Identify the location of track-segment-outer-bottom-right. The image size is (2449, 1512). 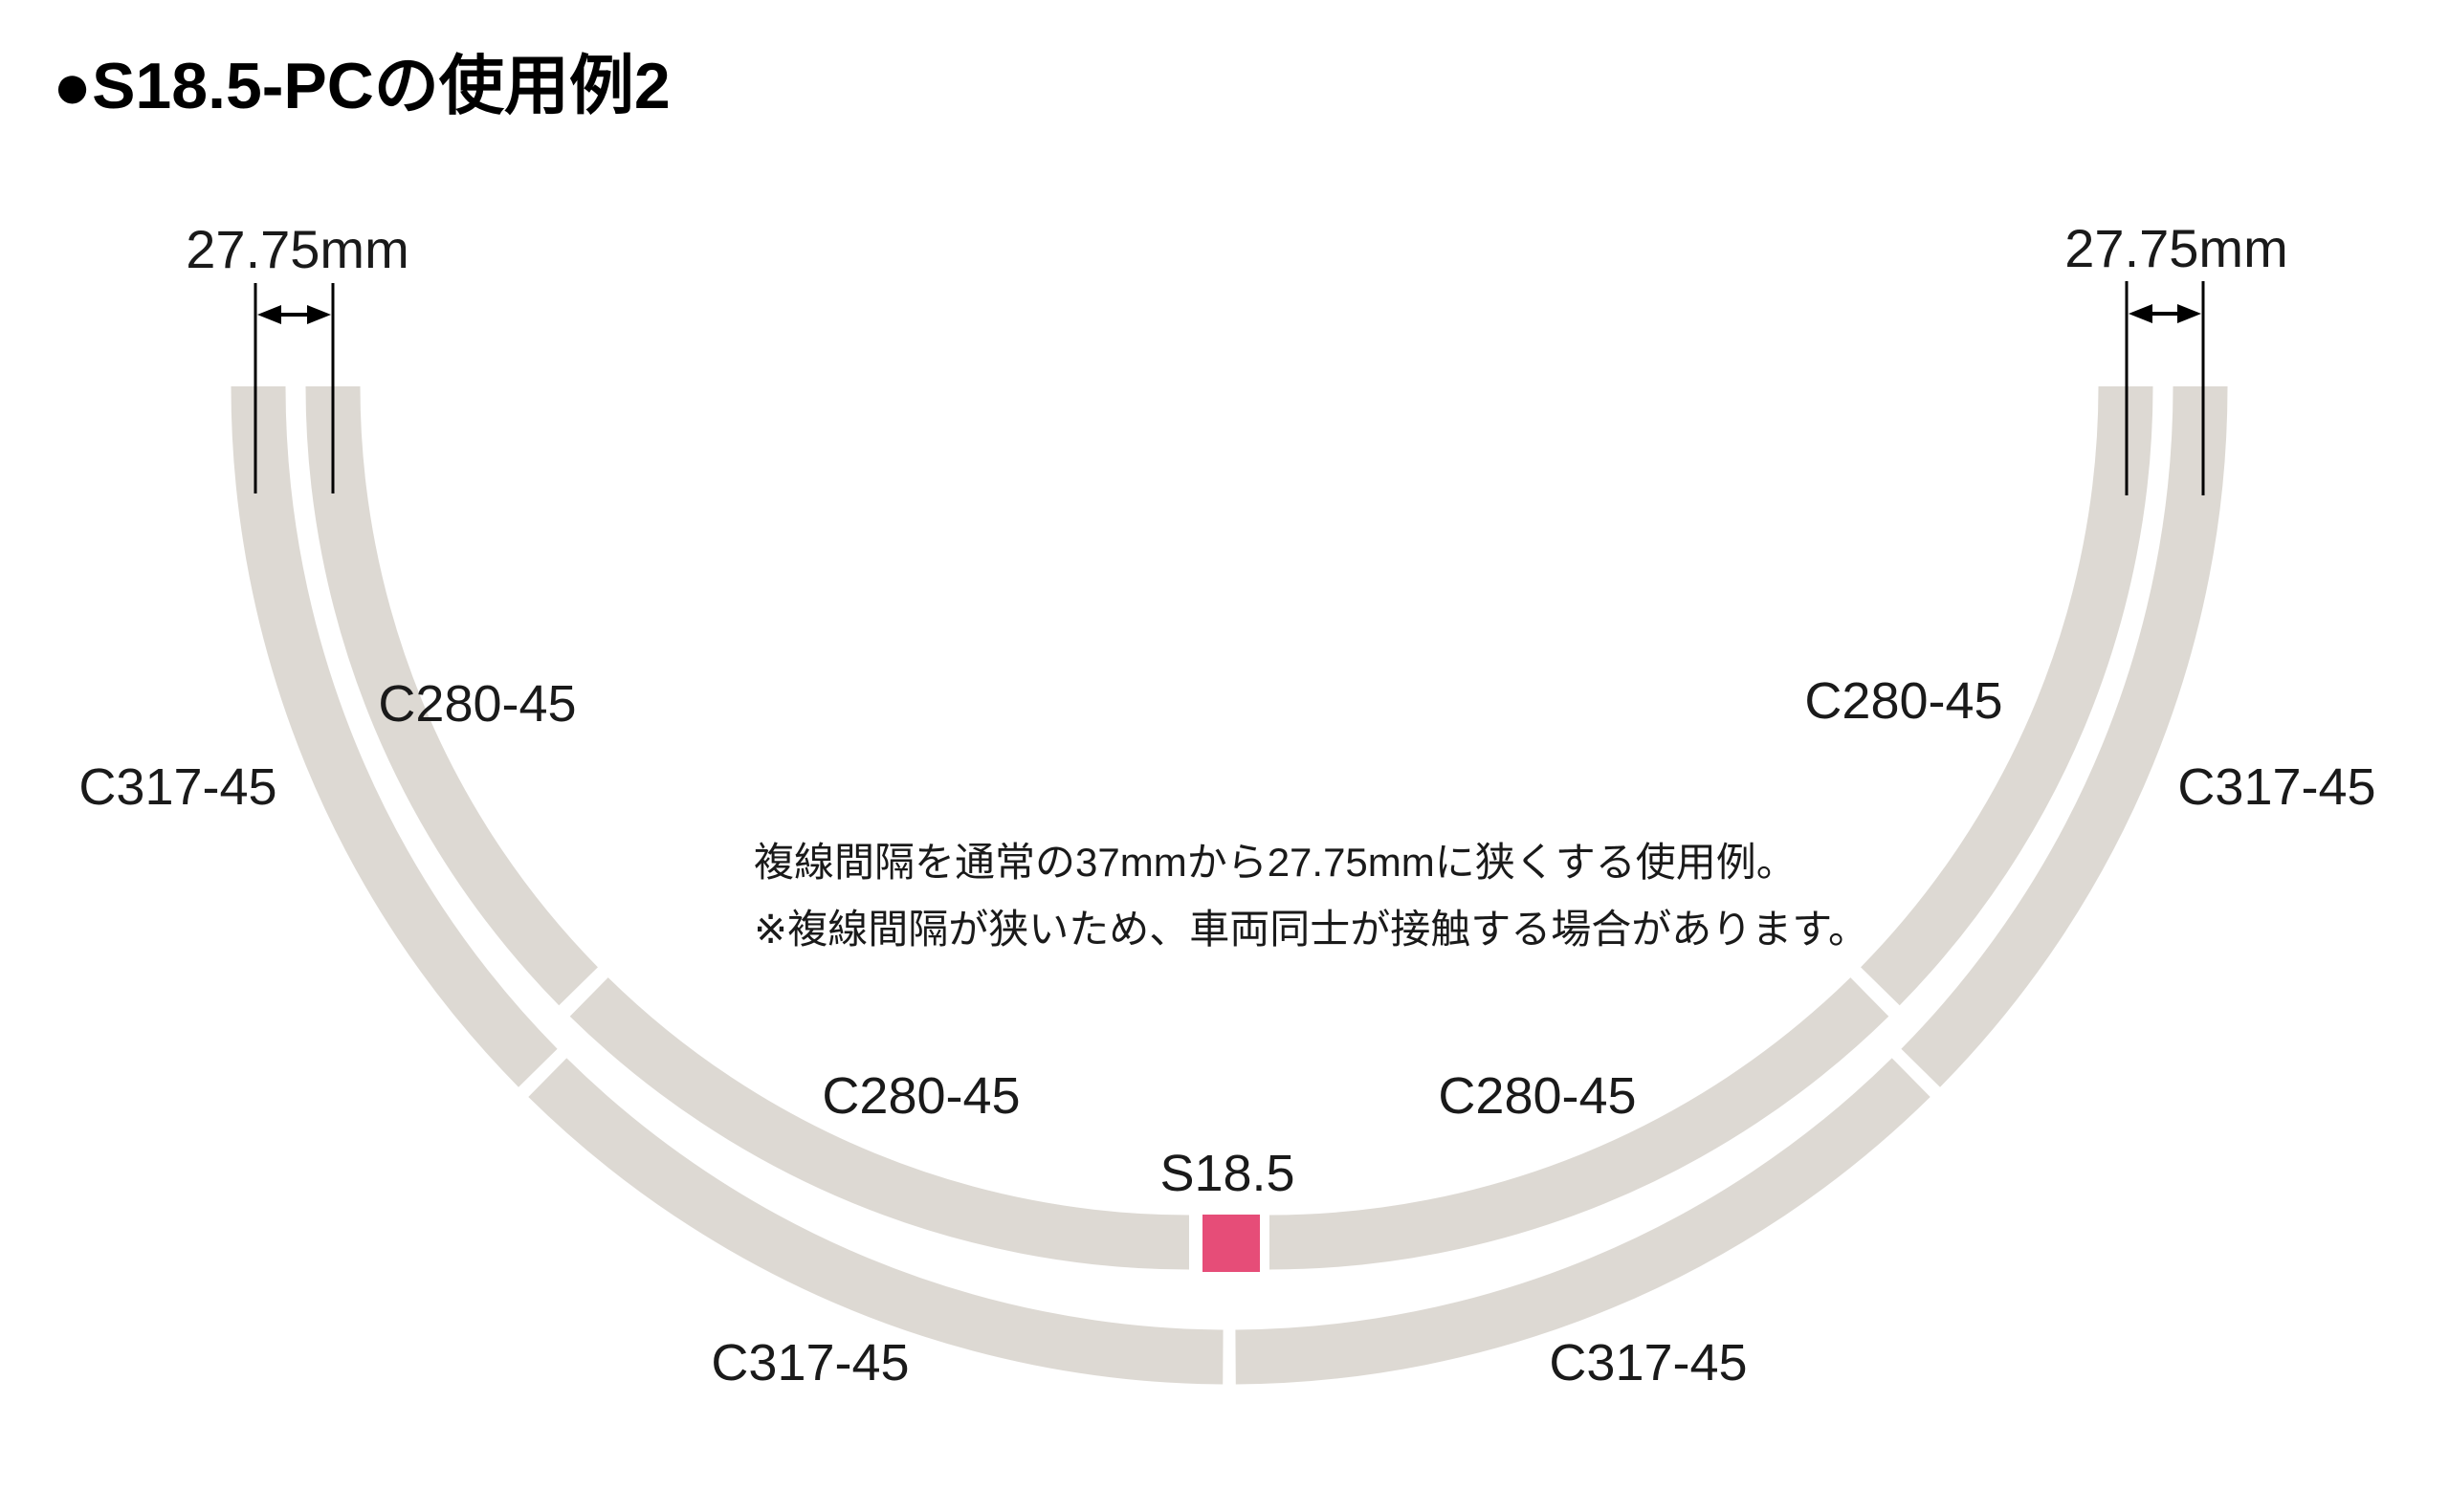
(1583, 1221).